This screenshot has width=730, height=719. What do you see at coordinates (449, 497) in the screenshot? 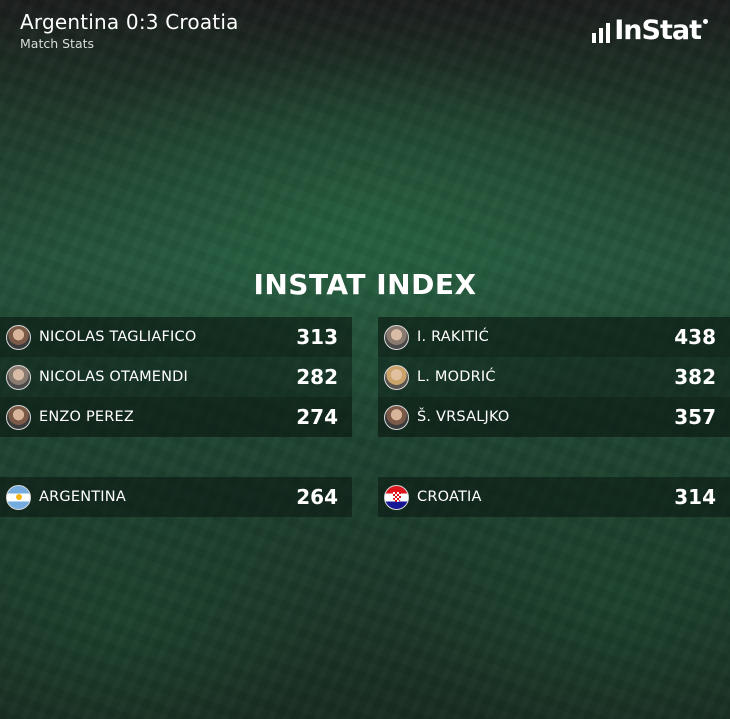
I see `team-name: CROATIA` at bounding box center [449, 497].